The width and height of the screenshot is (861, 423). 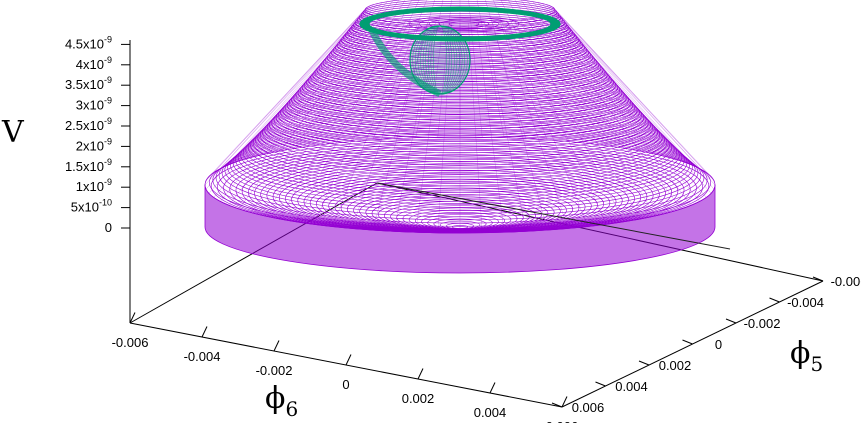 What do you see at coordinates (90, 105) in the screenshot?
I see `z-tick-mantissa: 3x10` at bounding box center [90, 105].